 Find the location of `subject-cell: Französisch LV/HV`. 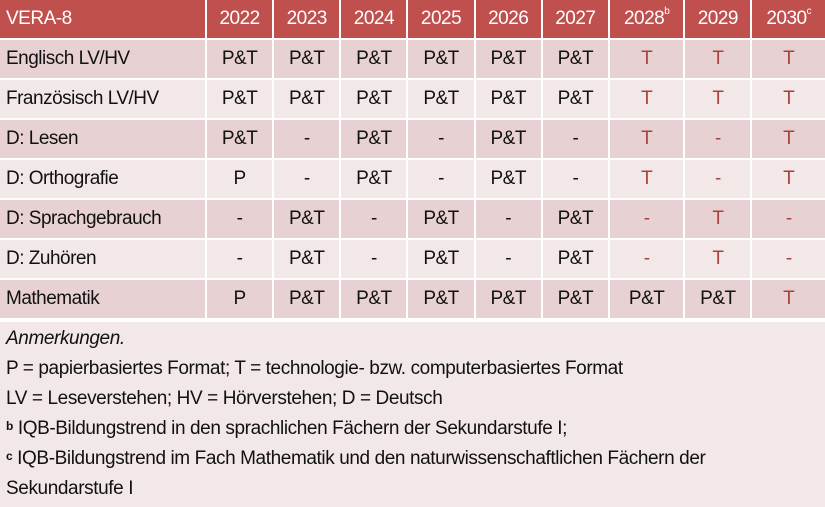

subject-cell: Französisch LV/HV is located at coordinates (102, 99).